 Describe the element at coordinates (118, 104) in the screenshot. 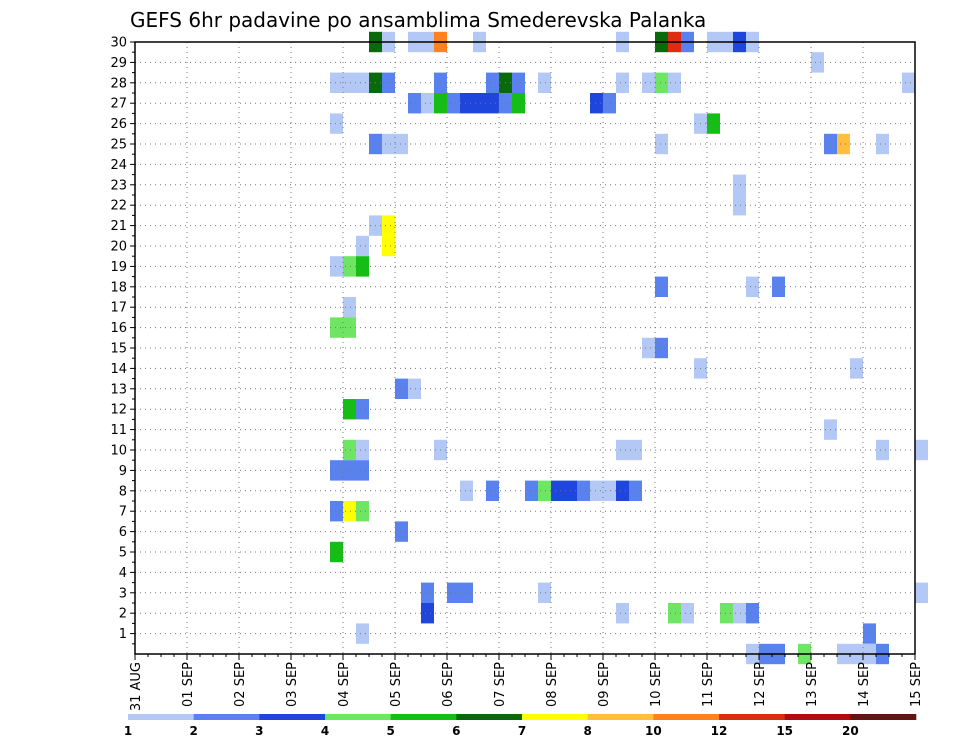

I see `y-tick-label: 27` at that location.